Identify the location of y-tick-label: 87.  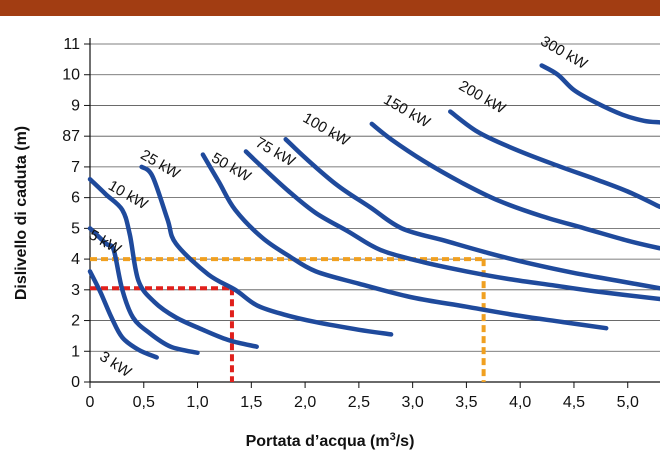
(71, 136).